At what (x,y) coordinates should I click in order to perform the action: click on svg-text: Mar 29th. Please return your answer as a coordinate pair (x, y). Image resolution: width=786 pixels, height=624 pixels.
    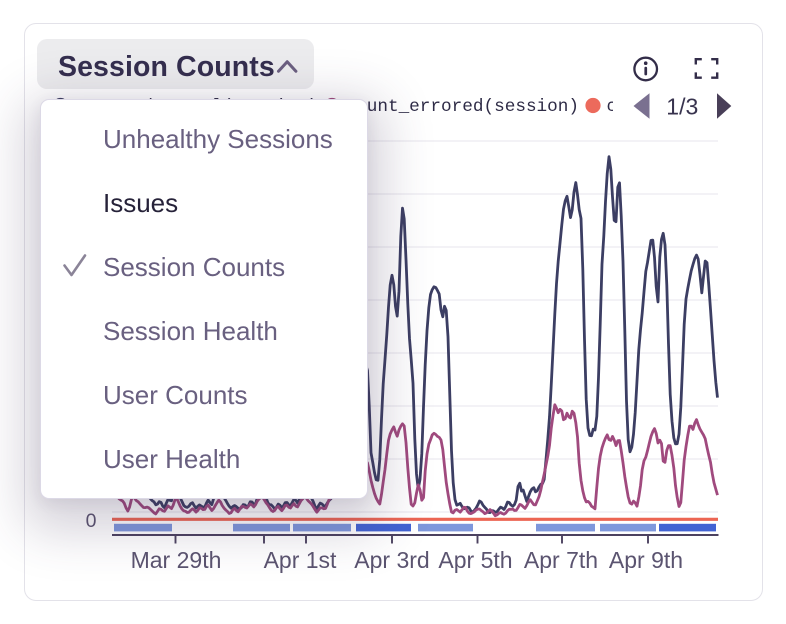
    Looking at the image, I should click on (176, 560).